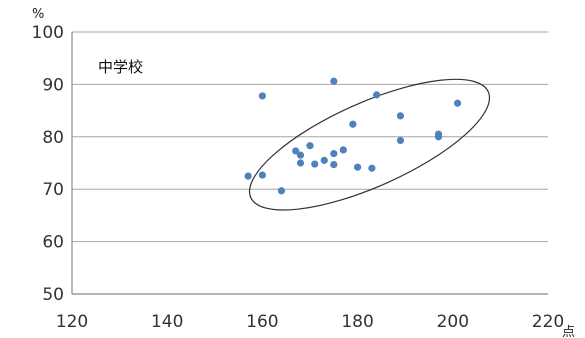  I want to click on y-tick-50: 50, so click(53, 295).